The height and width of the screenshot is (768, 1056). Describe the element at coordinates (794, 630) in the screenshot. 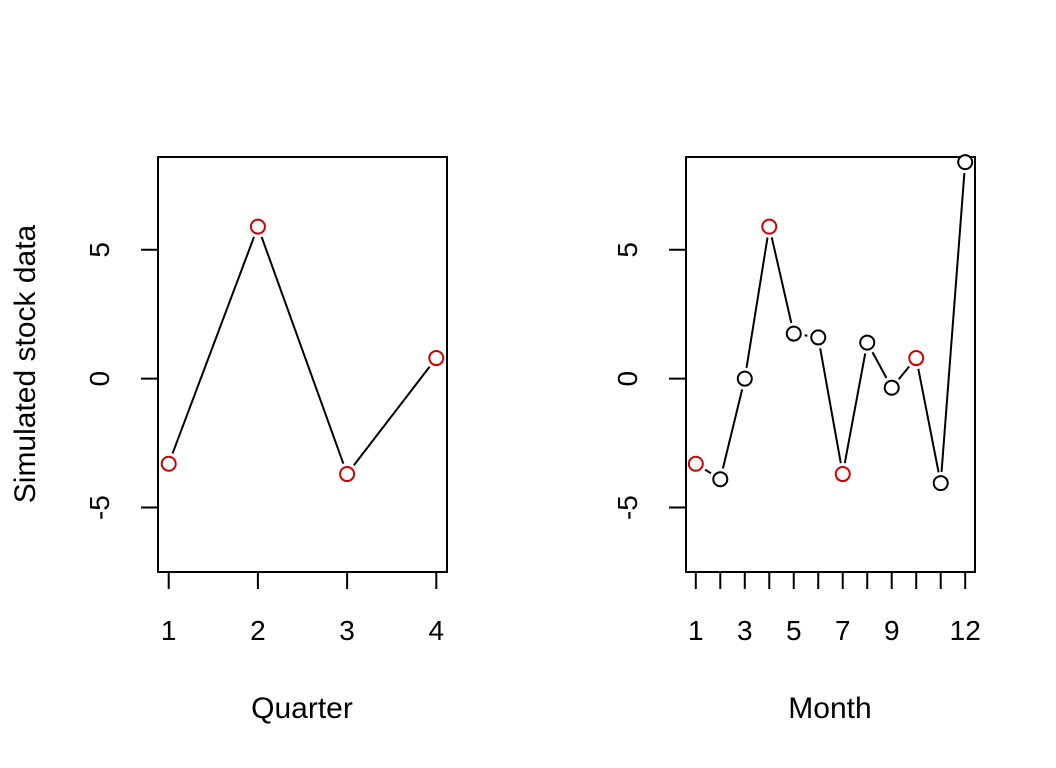

I see `month-x-tick-label: 5` at that location.